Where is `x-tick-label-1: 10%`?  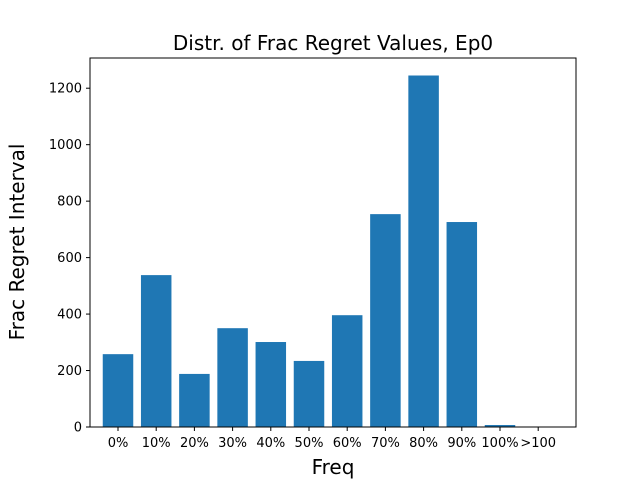 x-tick-label-1: 10% is located at coordinates (156, 443).